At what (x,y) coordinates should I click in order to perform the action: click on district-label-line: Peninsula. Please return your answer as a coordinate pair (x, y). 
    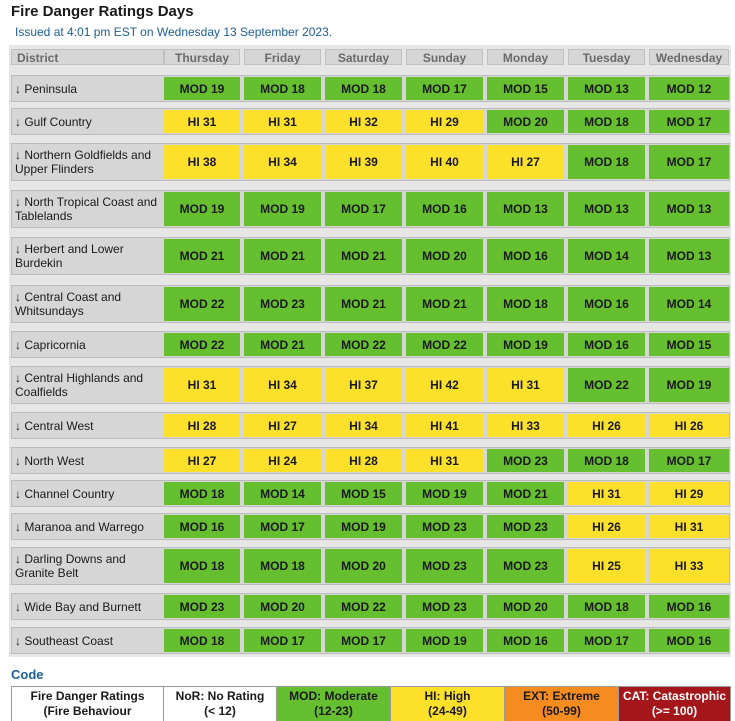
    Looking at the image, I should click on (51, 88).